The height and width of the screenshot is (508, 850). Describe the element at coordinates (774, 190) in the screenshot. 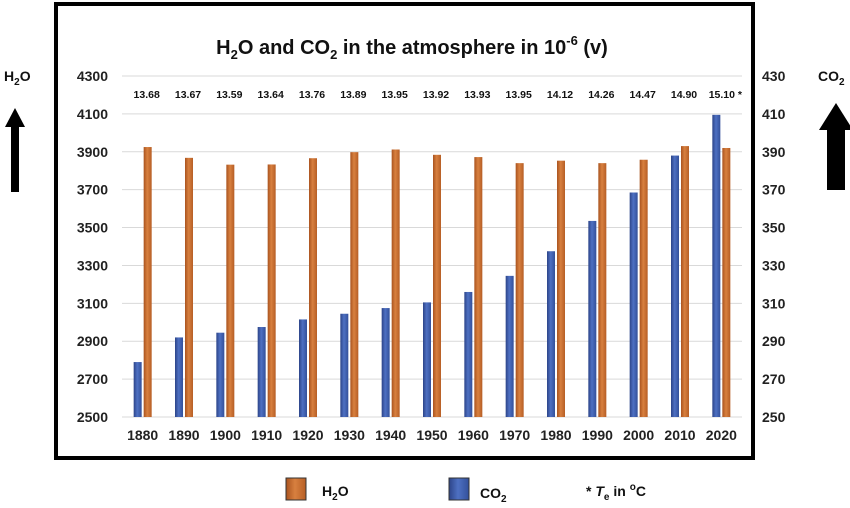

I see `right-tick-label: 370` at that location.